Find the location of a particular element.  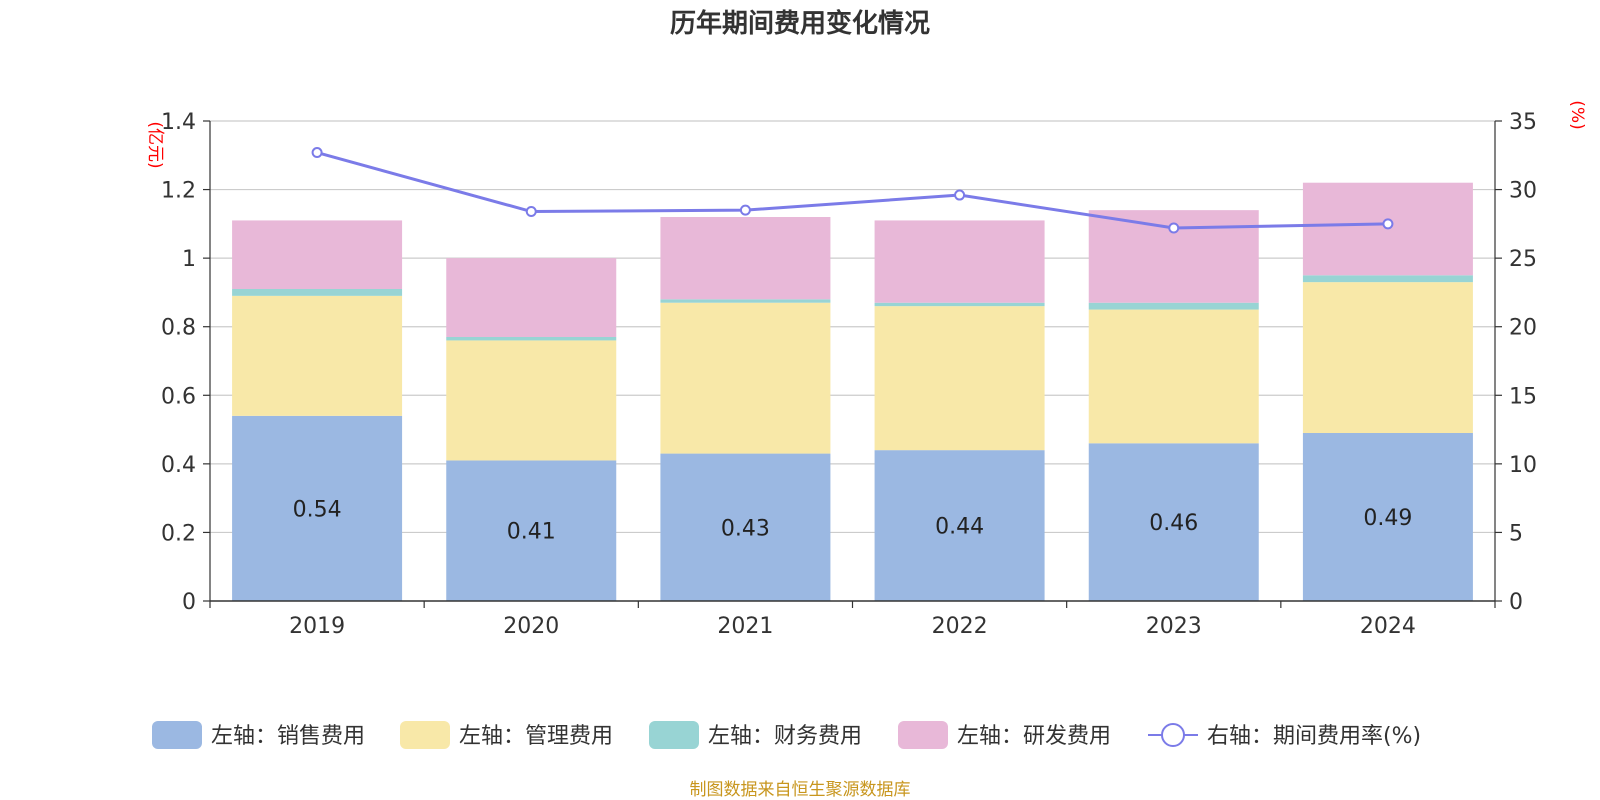

bar-value-label: 0.46 is located at coordinates (1173, 523).